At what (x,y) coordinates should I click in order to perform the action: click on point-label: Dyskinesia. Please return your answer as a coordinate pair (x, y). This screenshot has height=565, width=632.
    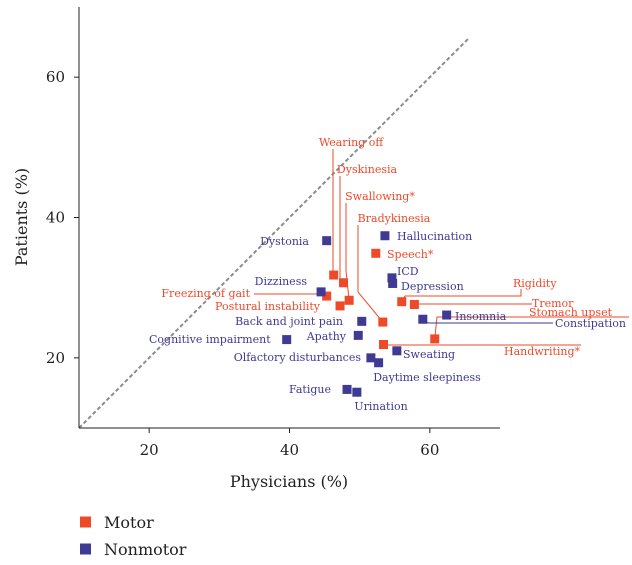
    Looking at the image, I should click on (367, 169).